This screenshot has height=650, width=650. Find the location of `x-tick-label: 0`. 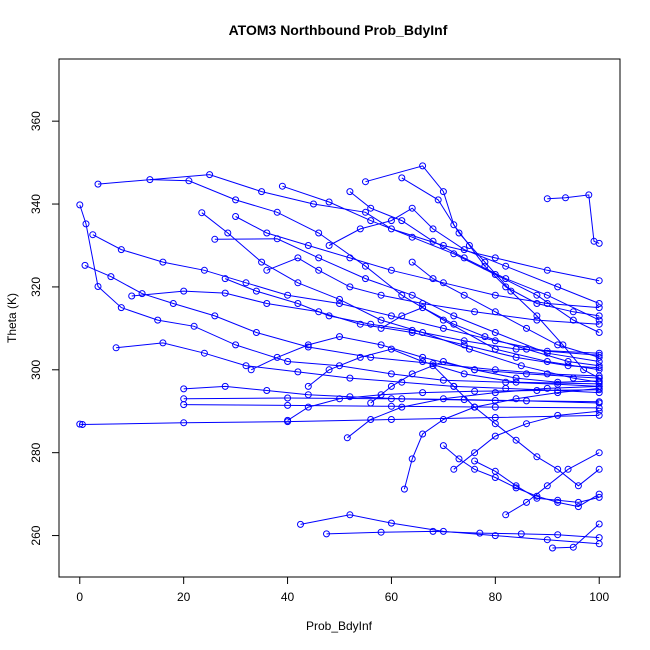

x-tick-label: 0 is located at coordinates (79, 597).